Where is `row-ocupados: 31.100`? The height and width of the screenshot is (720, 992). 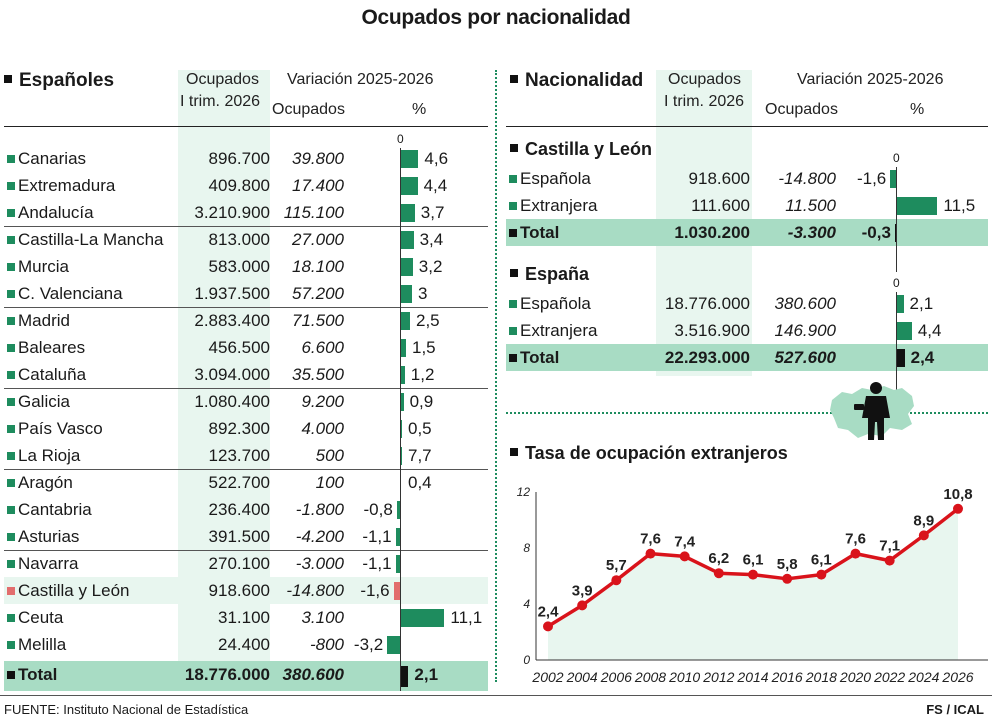 row-ocupados: 31.100 is located at coordinates (244, 617).